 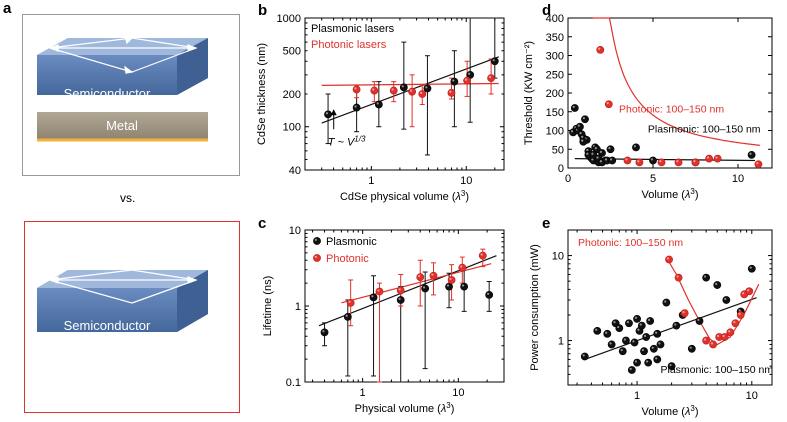 I want to click on annotation-e-photonic: Photonic: 100–150 nm, so click(x=630, y=243).